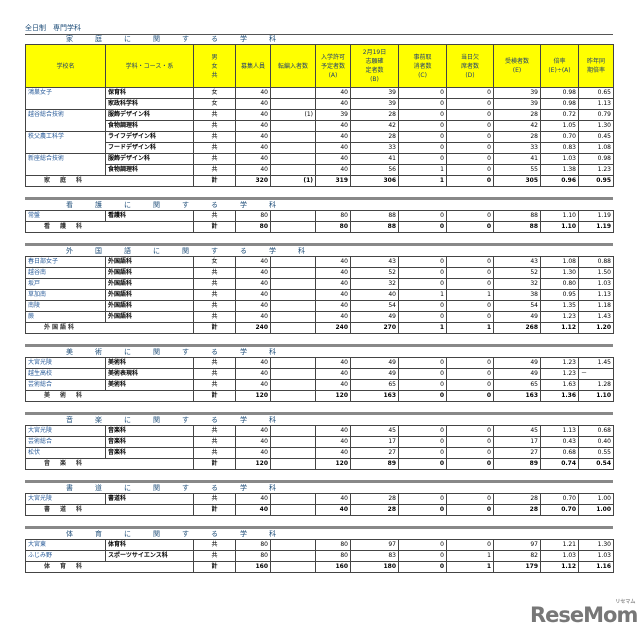  Describe the element at coordinates (517, 328) in the screenshot. I see `total-value: 268` at that location.